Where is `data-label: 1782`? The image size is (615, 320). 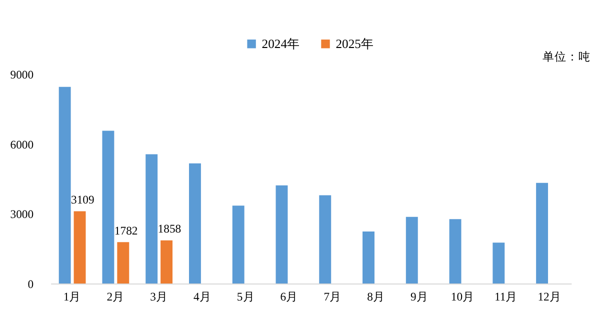
data-label: 1782 is located at coordinates (126, 231).